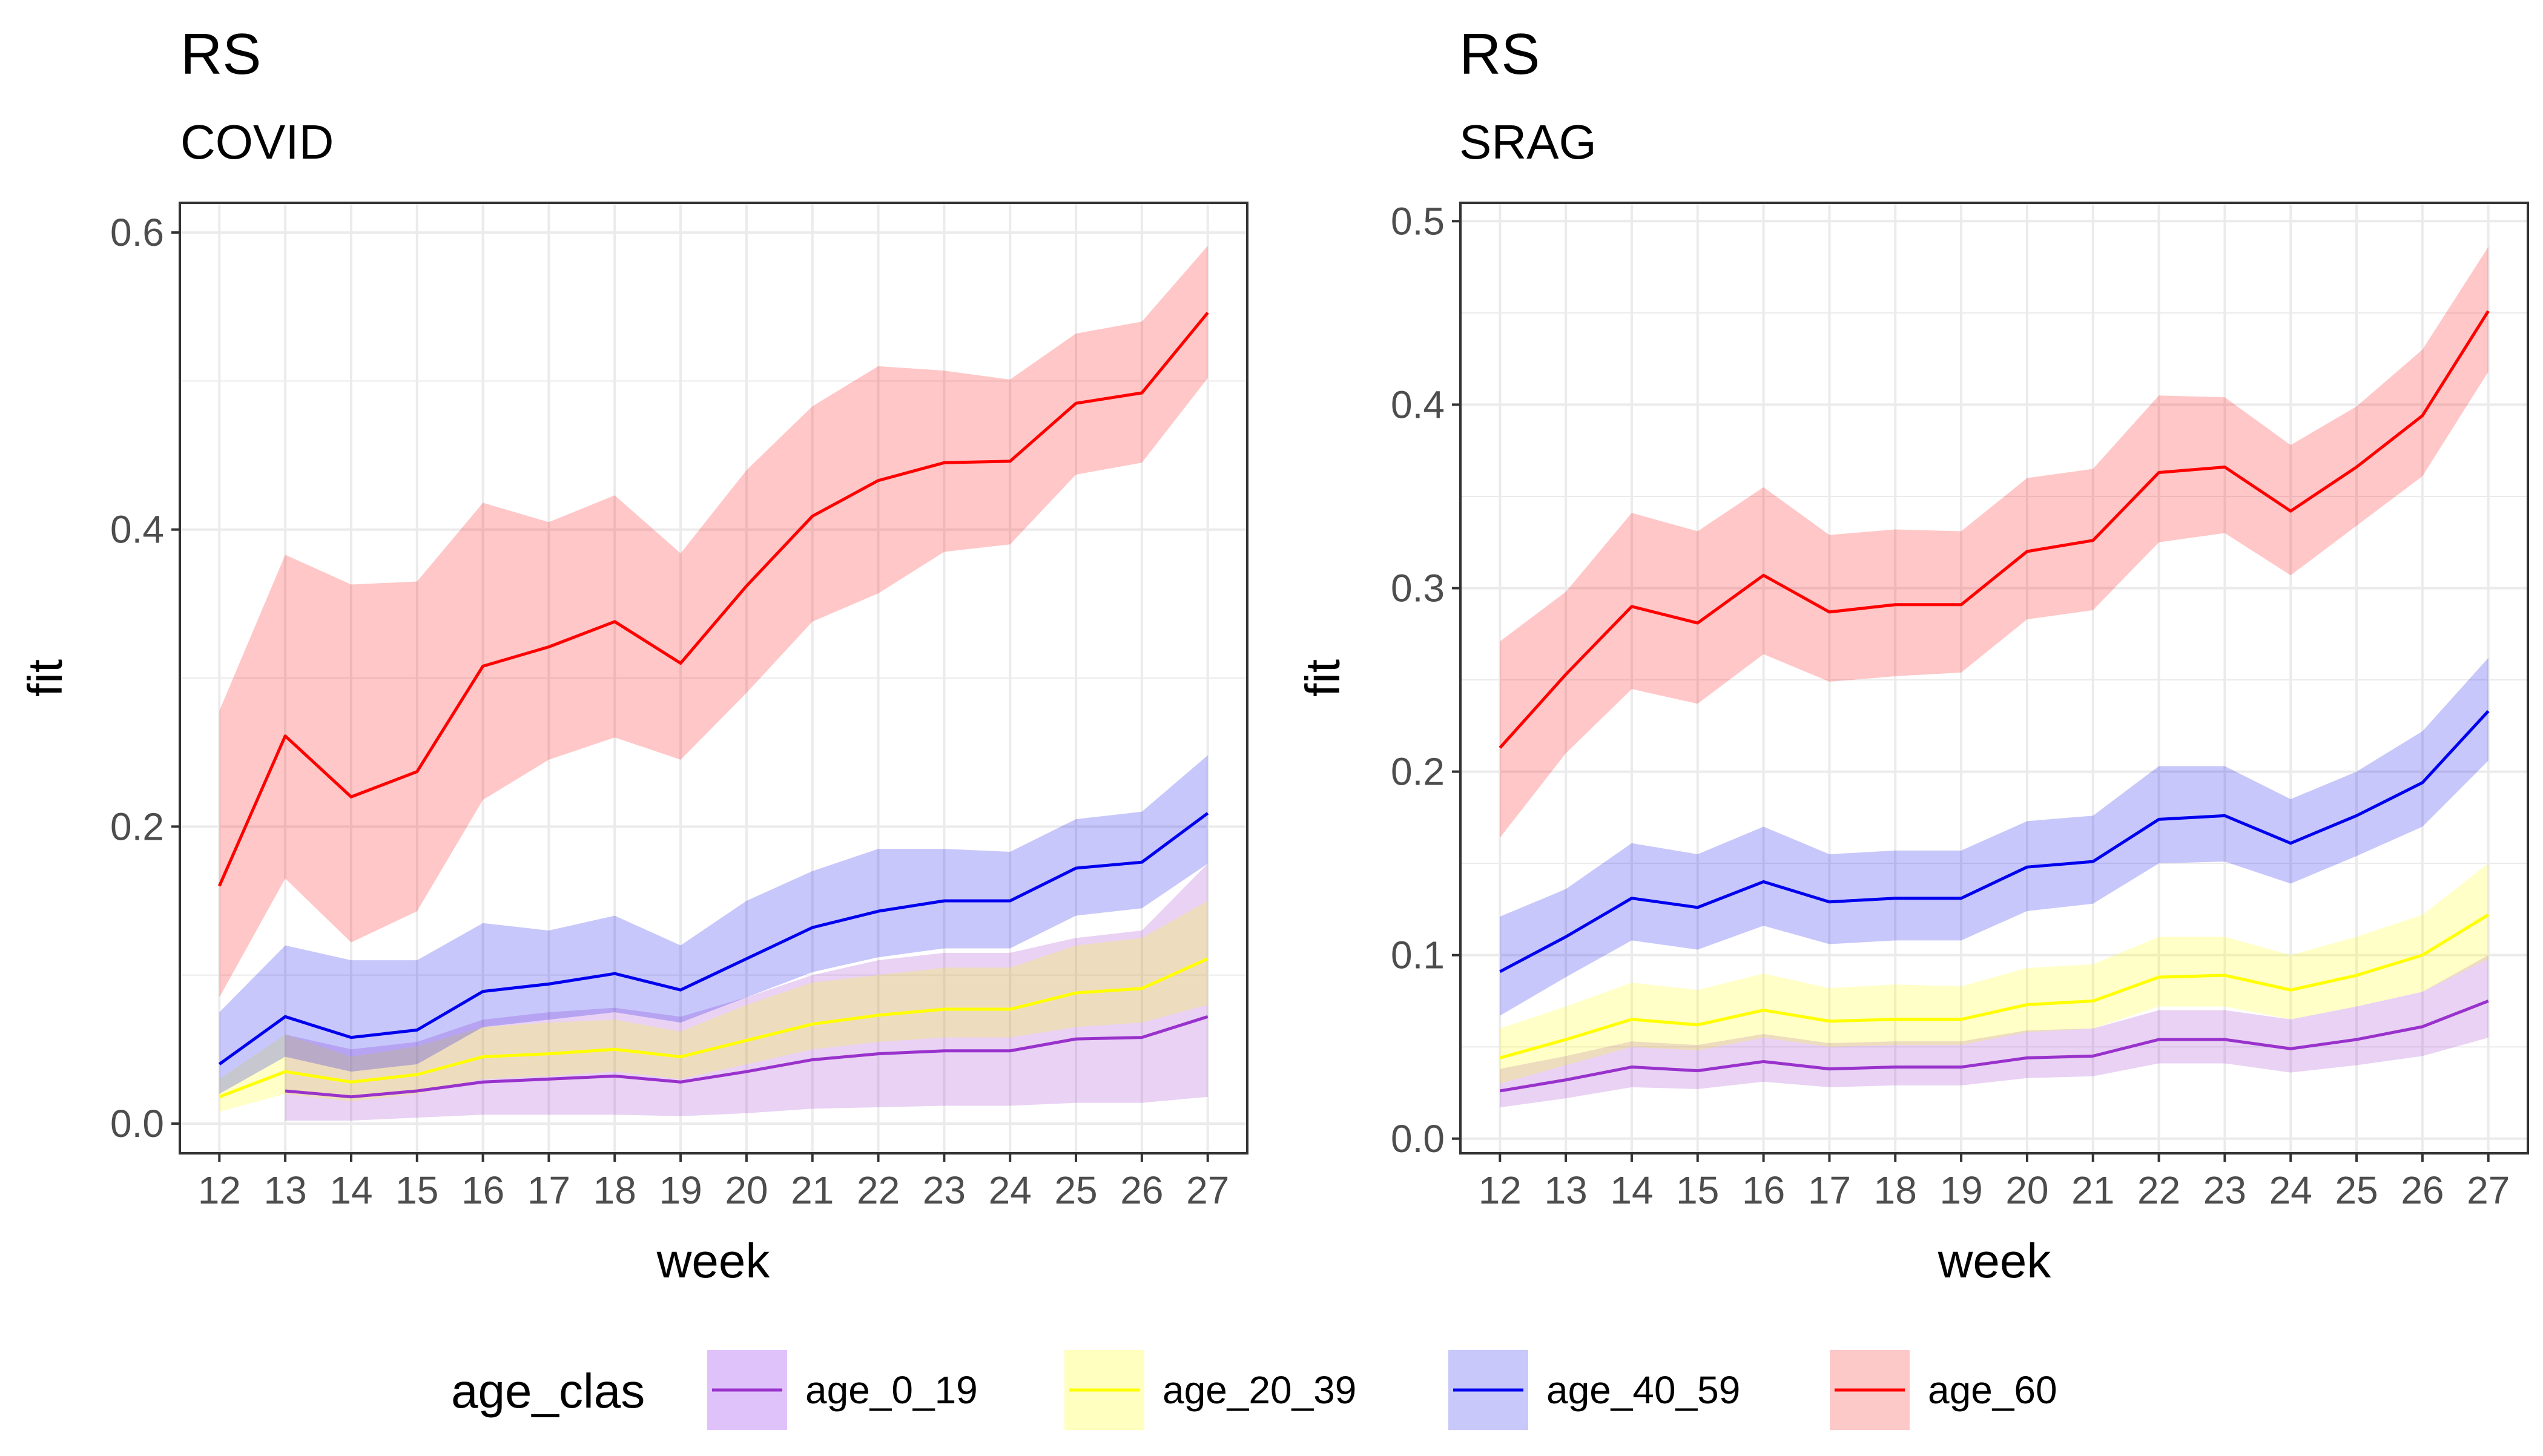 This screenshot has height=1456, width=2543. Describe the element at coordinates (137, 232) in the screenshot. I see `y-tick-label: 0.6` at that location.